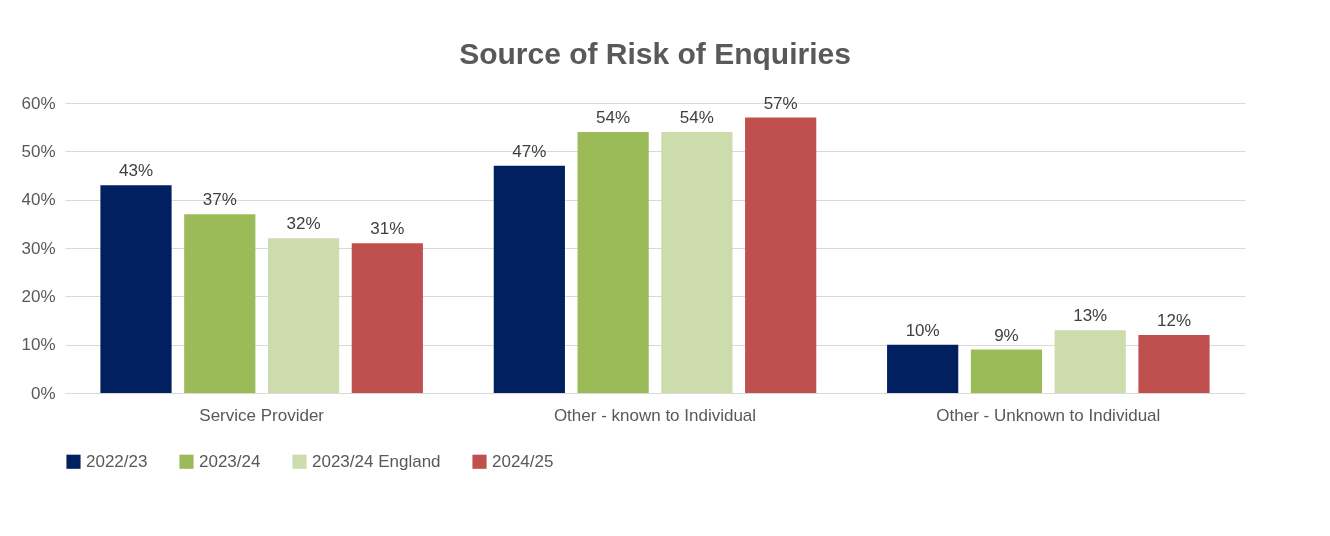  I want to click on legend-label: 2024/25, so click(523, 461).